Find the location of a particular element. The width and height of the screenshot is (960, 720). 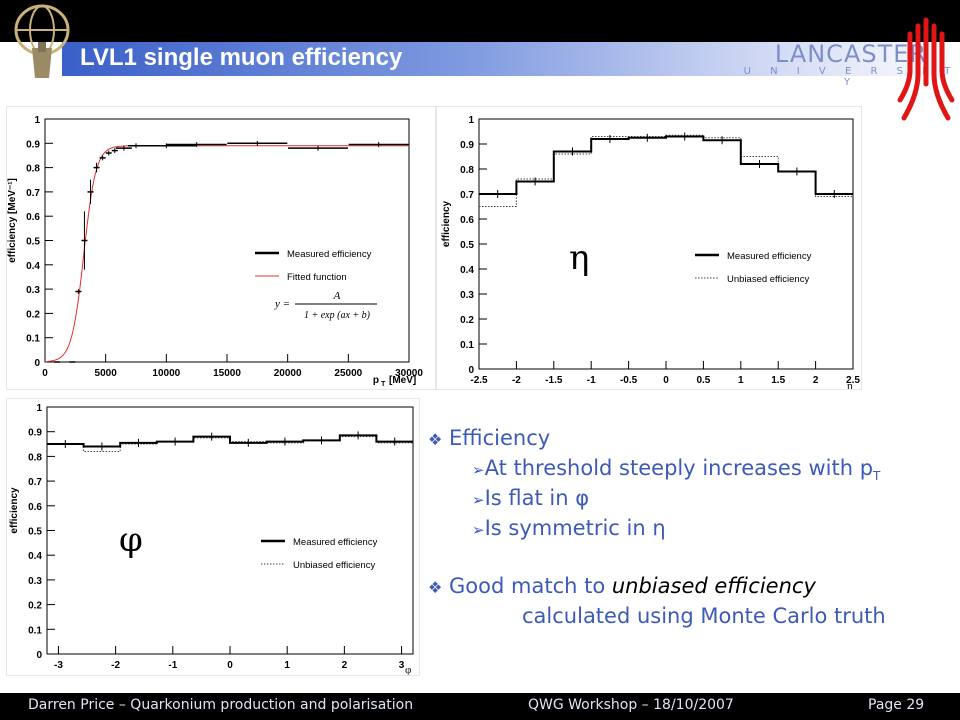

x-tick-label: 10000 is located at coordinates (166, 373).